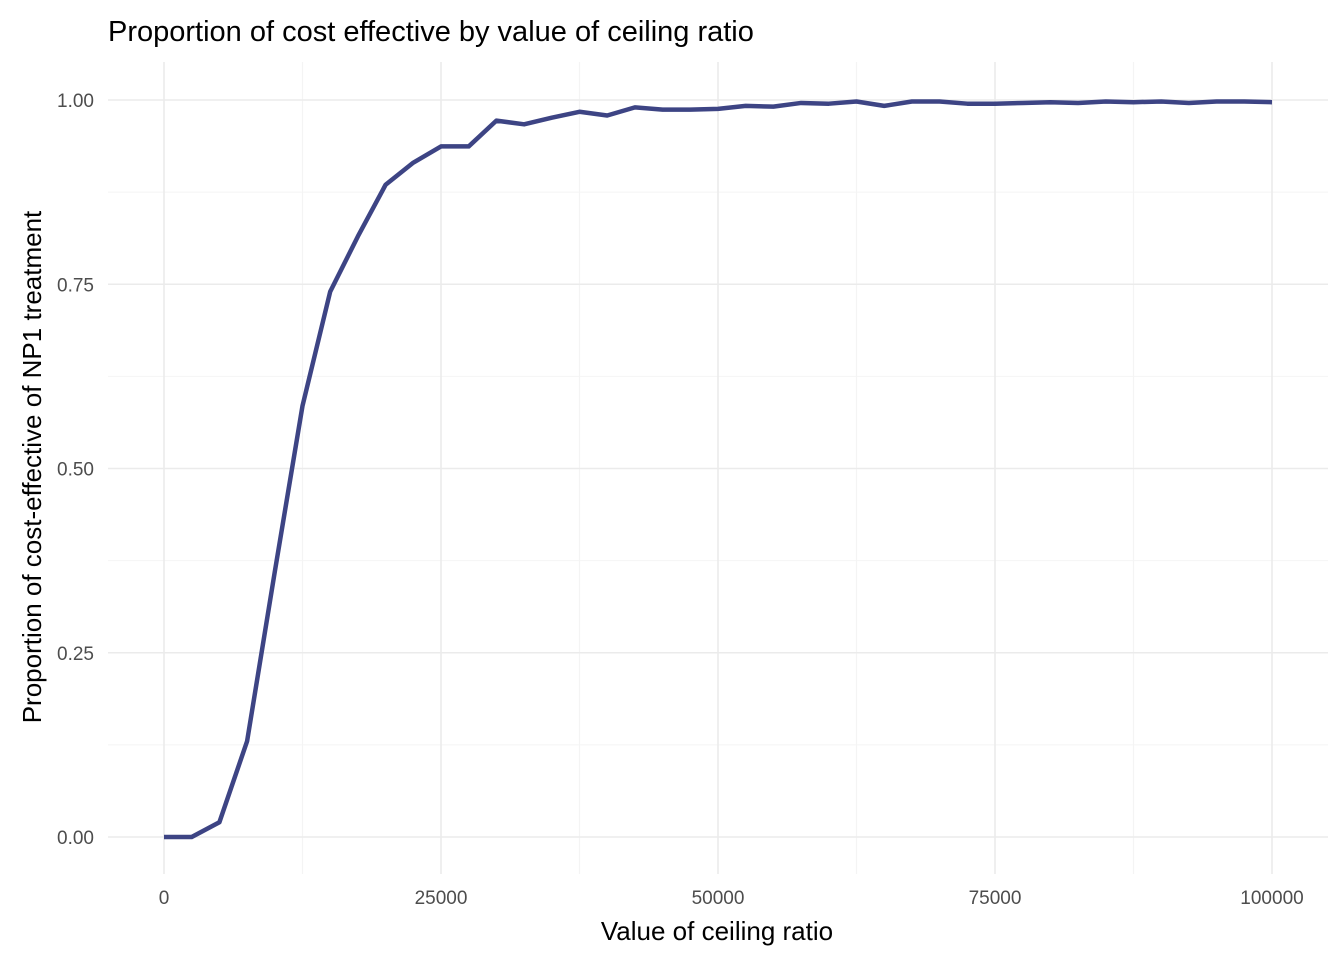 Image resolution: width=1344 pixels, height=960 pixels. I want to click on x-tick-label: 100000, so click(1271, 898).